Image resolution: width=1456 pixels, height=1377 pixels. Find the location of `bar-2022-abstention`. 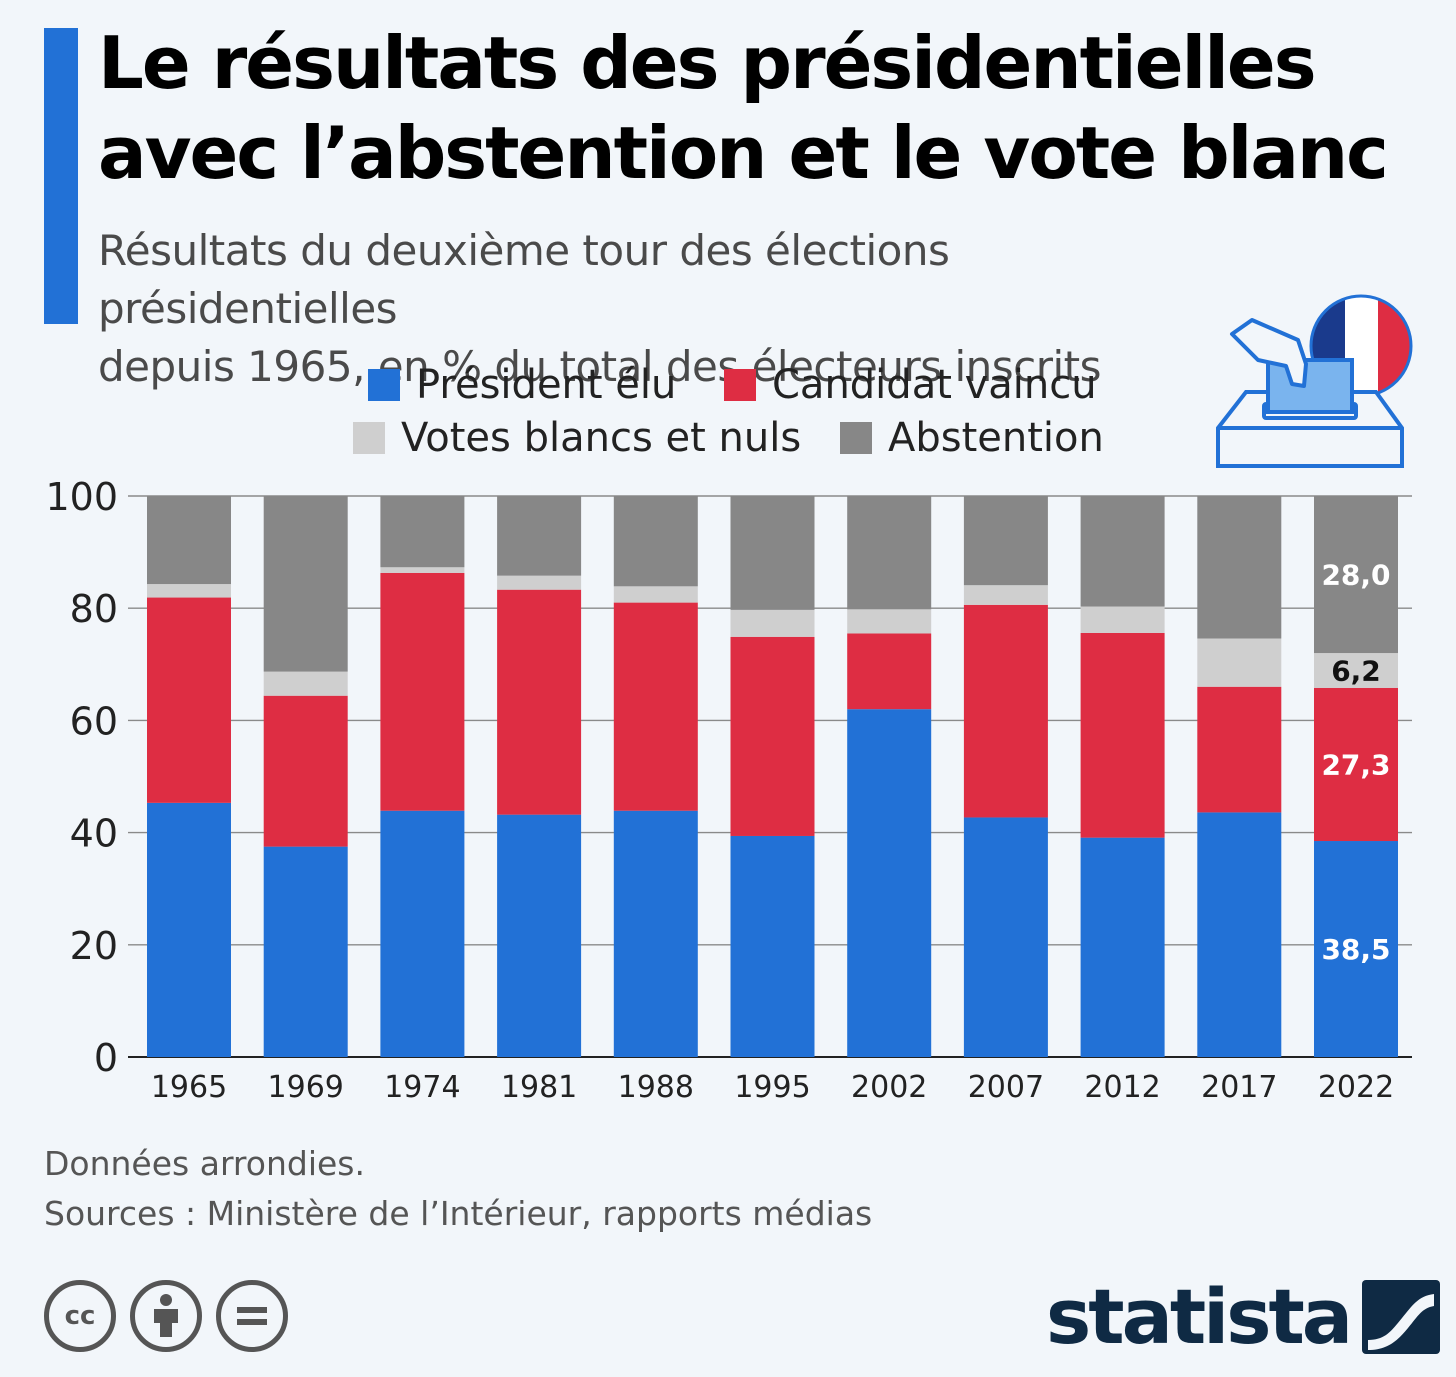

bar-2022-abstention is located at coordinates (1356, 575).